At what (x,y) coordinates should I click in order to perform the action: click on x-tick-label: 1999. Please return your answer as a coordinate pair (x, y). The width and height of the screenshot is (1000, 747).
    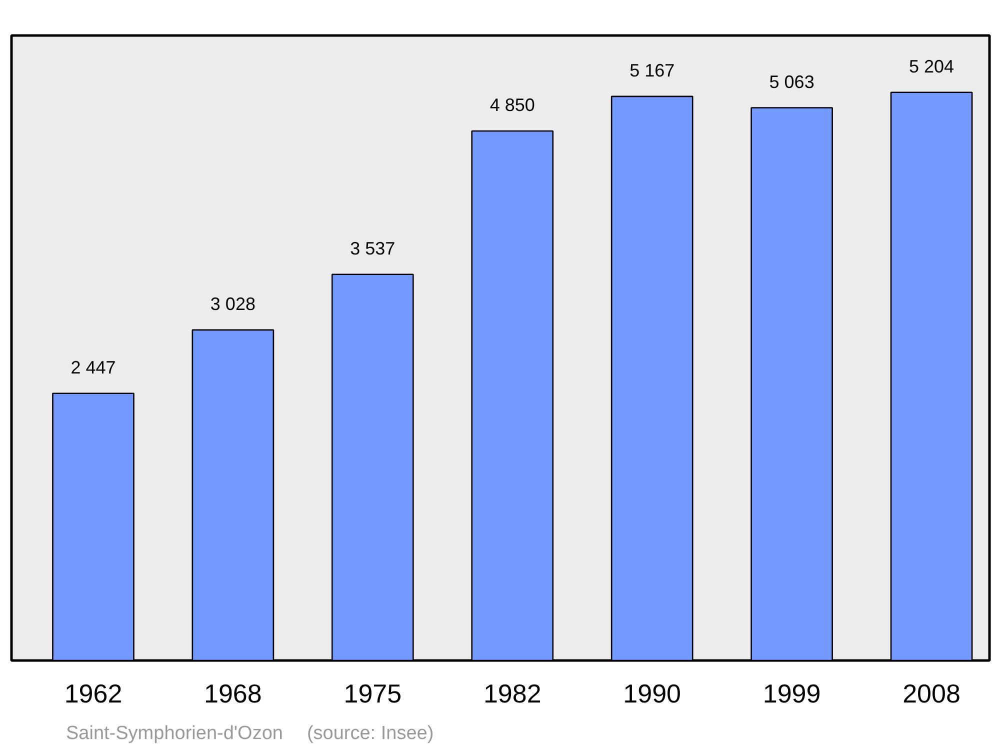
    Looking at the image, I should click on (791, 693).